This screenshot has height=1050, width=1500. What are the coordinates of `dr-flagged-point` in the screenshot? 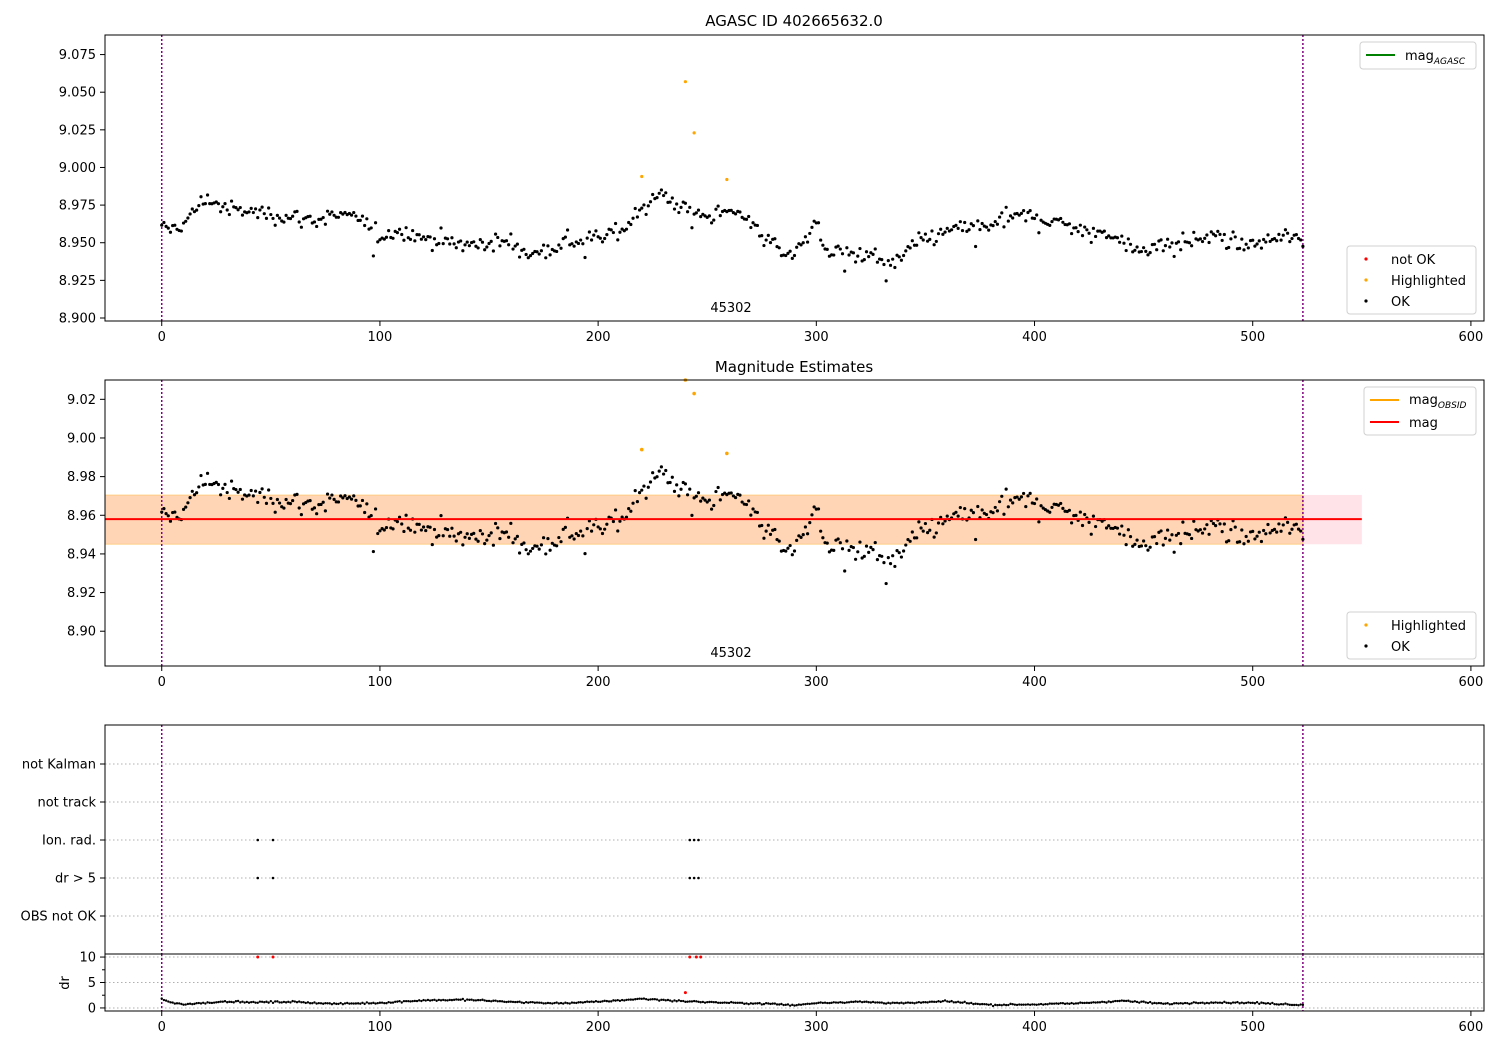 It's located at (258, 957).